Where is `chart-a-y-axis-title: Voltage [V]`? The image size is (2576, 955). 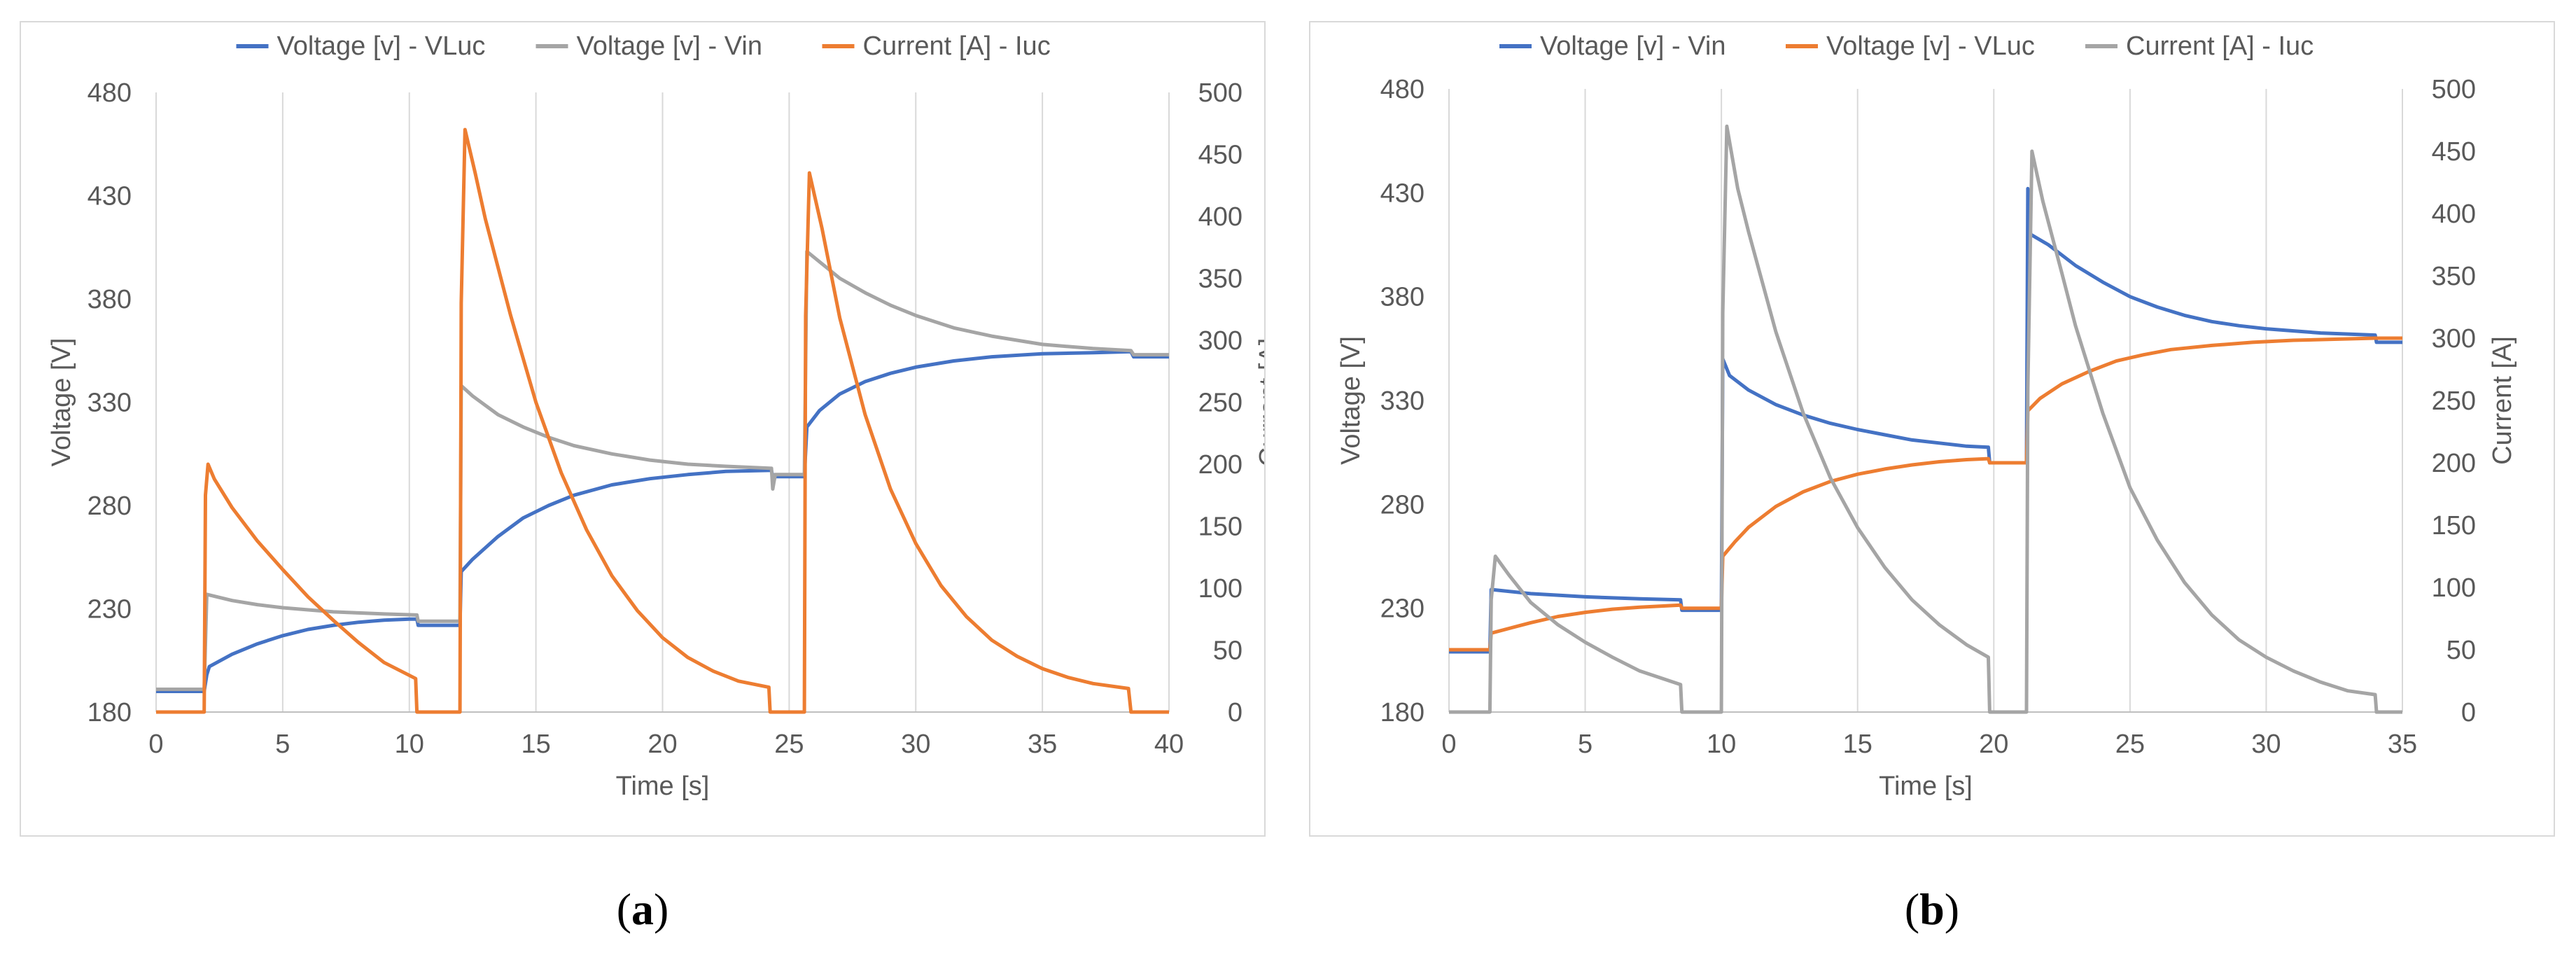
chart-a-y-axis-title: Voltage [V] is located at coordinates (61, 402).